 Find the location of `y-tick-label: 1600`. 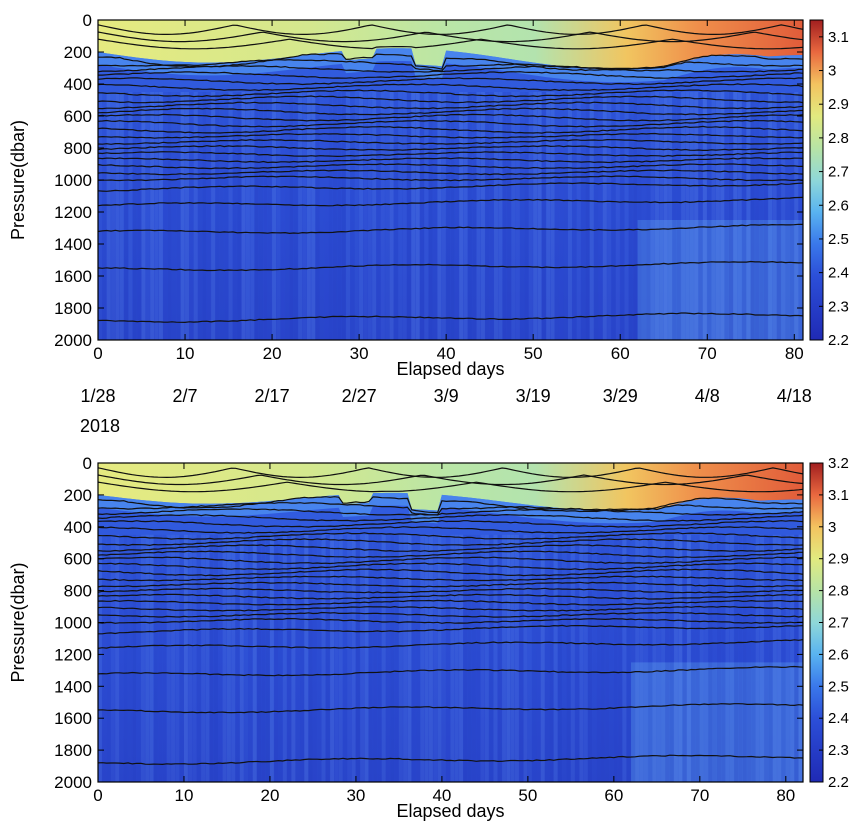

y-tick-label: 1600 is located at coordinates (73, 276).